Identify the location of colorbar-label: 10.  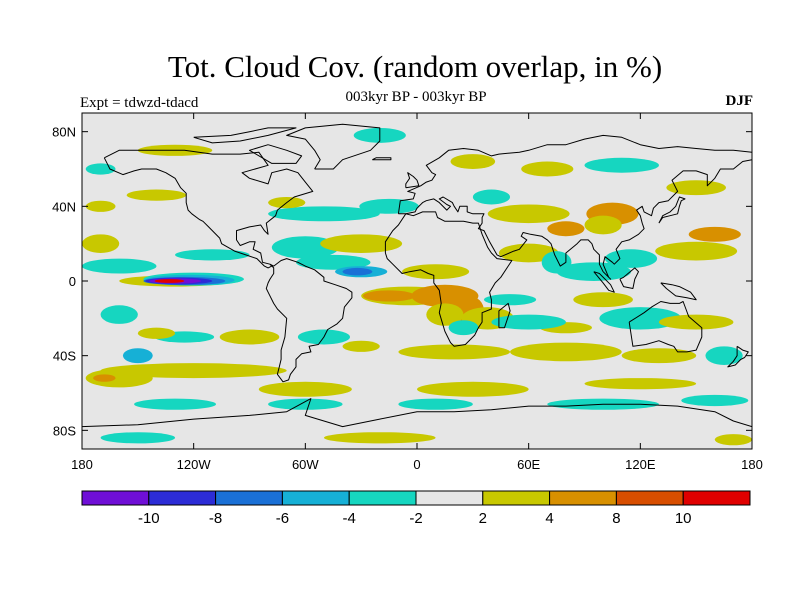
(683, 518).